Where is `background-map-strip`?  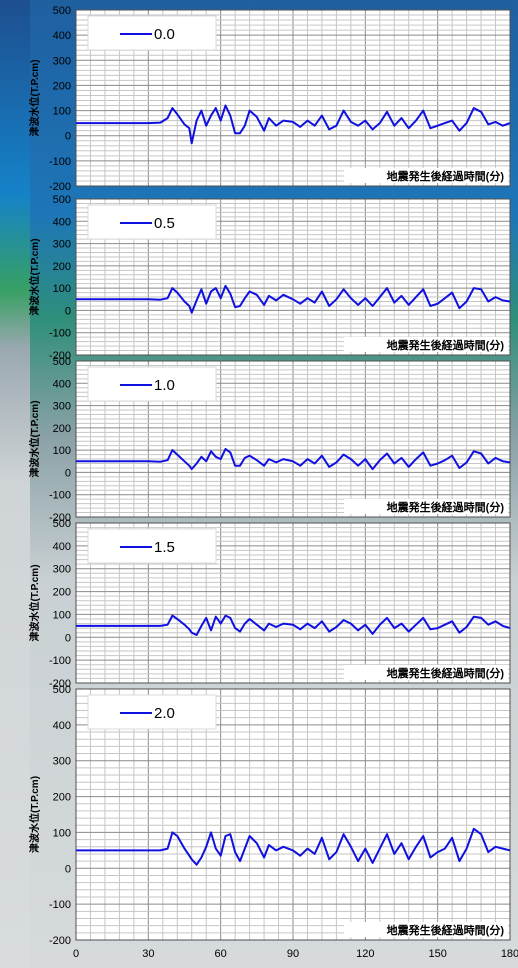
background-map-strip is located at coordinates (15, 484).